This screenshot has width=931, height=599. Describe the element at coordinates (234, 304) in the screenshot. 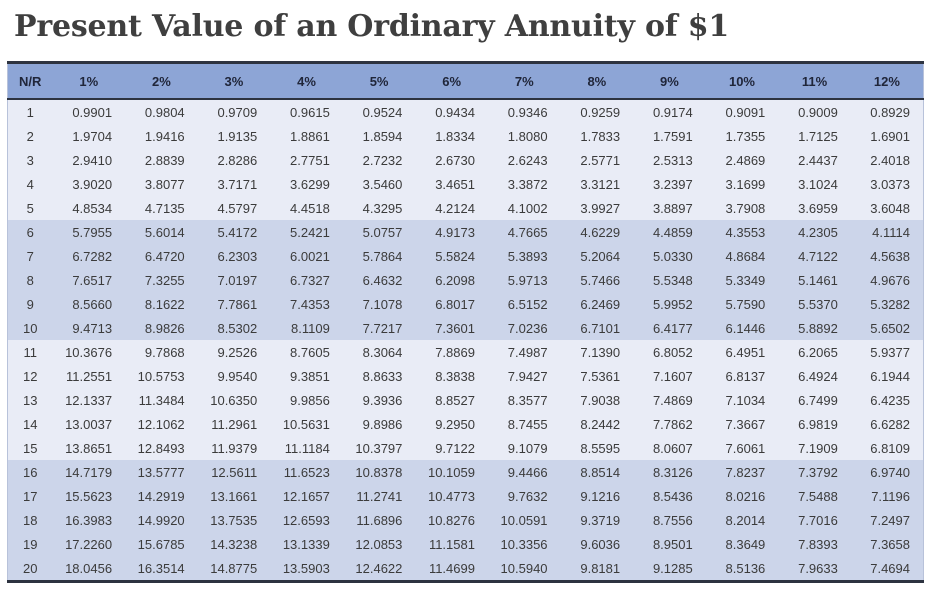

I see `value-cell: 7.7861` at that location.